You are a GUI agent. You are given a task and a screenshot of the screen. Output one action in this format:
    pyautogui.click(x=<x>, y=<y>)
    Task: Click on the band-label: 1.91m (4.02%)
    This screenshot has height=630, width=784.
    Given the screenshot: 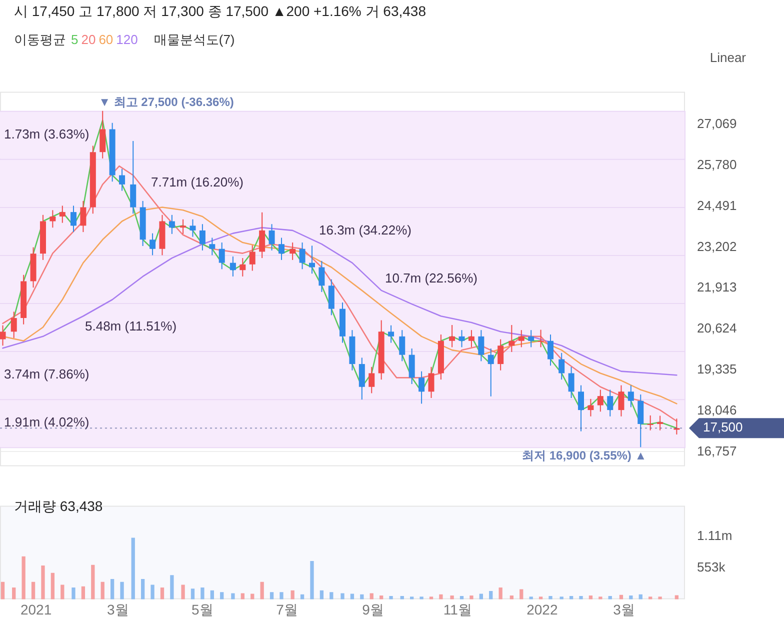 What is the action you would take?
    pyautogui.click(x=47, y=422)
    